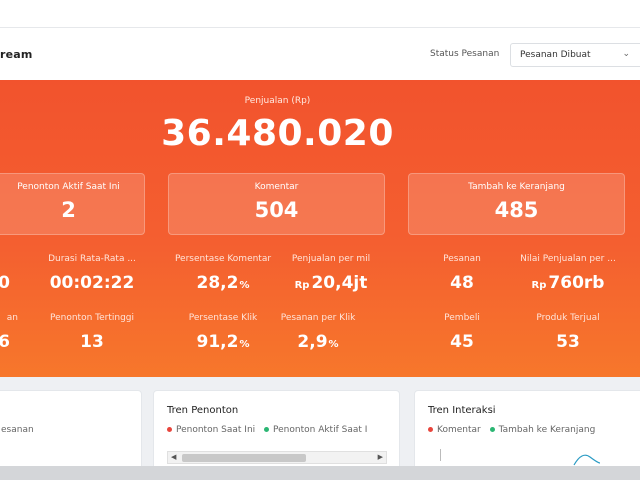  What do you see at coordinates (462, 342) in the screenshot?
I see `metric-value: 45` at bounding box center [462, 342].